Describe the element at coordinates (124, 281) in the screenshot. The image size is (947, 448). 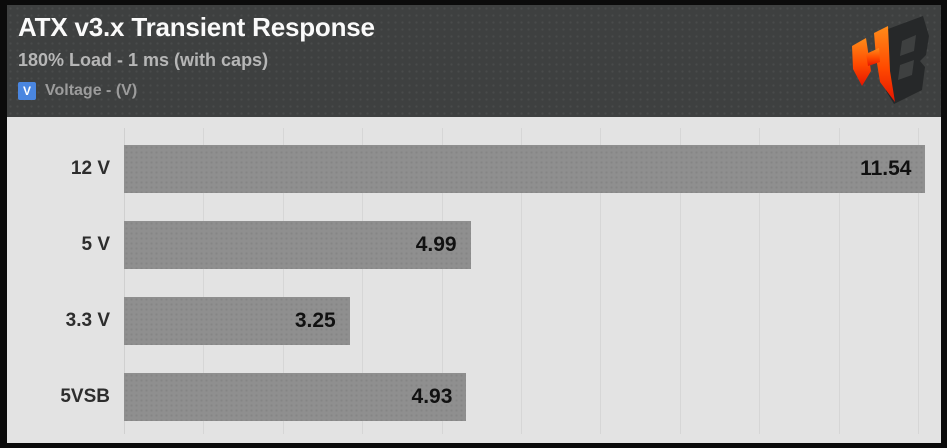
I see `y-axis-line` at that location.